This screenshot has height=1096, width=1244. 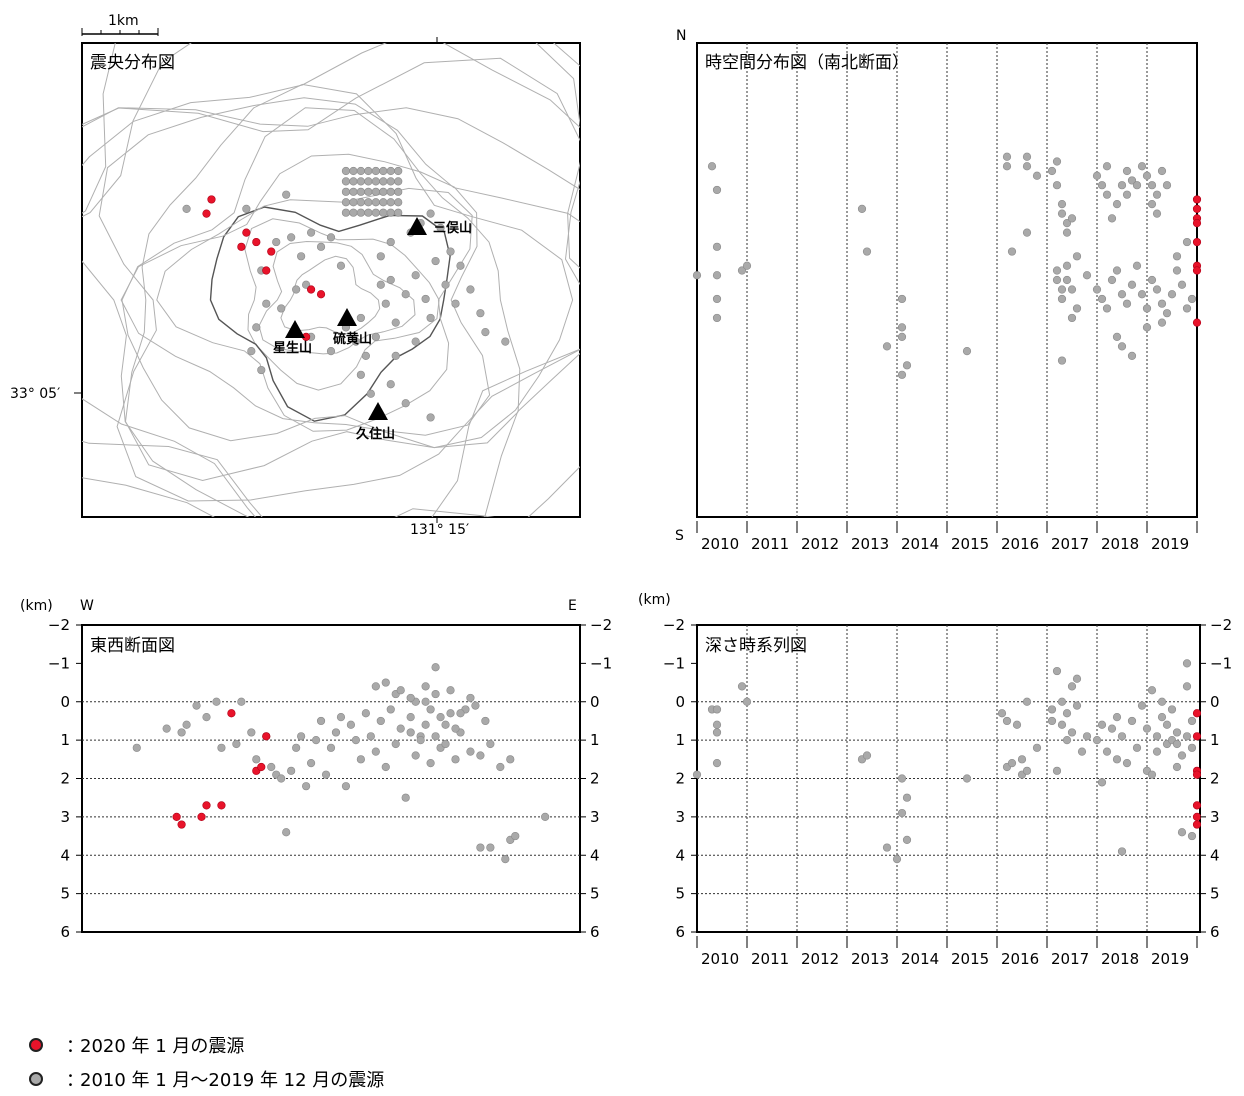 I want to click on dt-x-ticks: 2010 2011 2012 2013 2014 2015 2016 2017 2018 2019, so click(x=947, y=952).